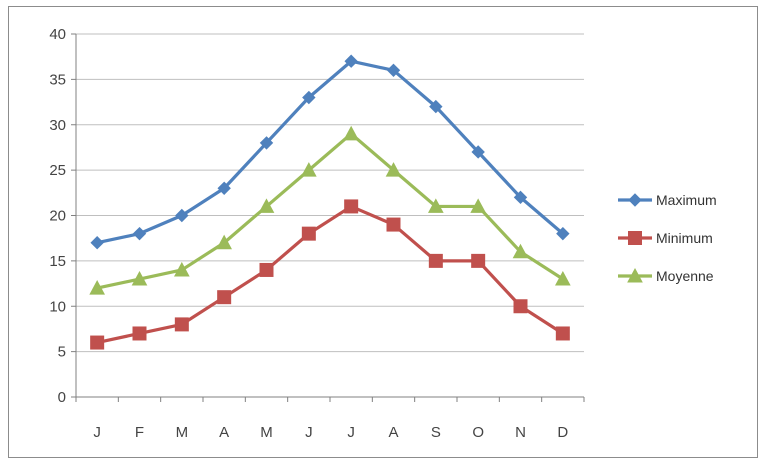 This screenshot has width=766, height=464. Describe the element at coordinates (57, 34) in the screenshot. I see `y-tick-label: 40` at that location.